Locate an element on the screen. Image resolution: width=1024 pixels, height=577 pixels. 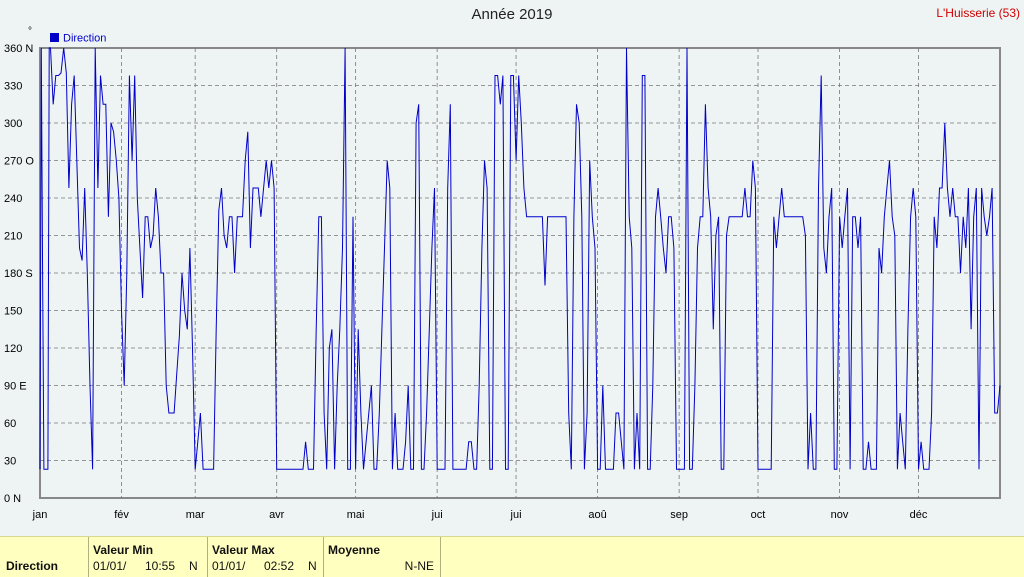
max-cell: Valeur Max 01/01/ 02:52 N is located at coordinates (265, 557).